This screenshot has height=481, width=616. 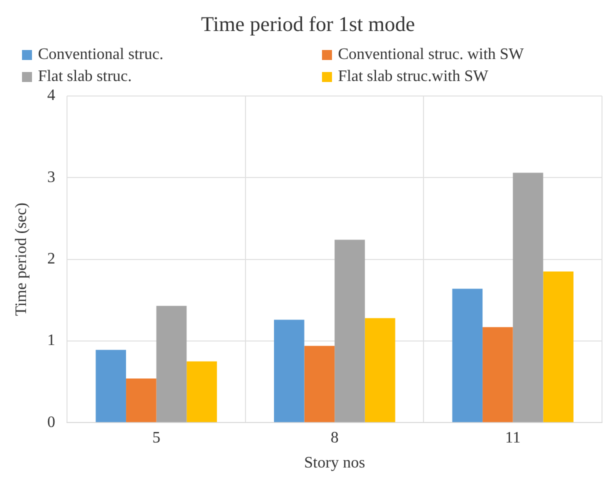 I want to click on x-tick-label: 11, so click(x=513, y=437).